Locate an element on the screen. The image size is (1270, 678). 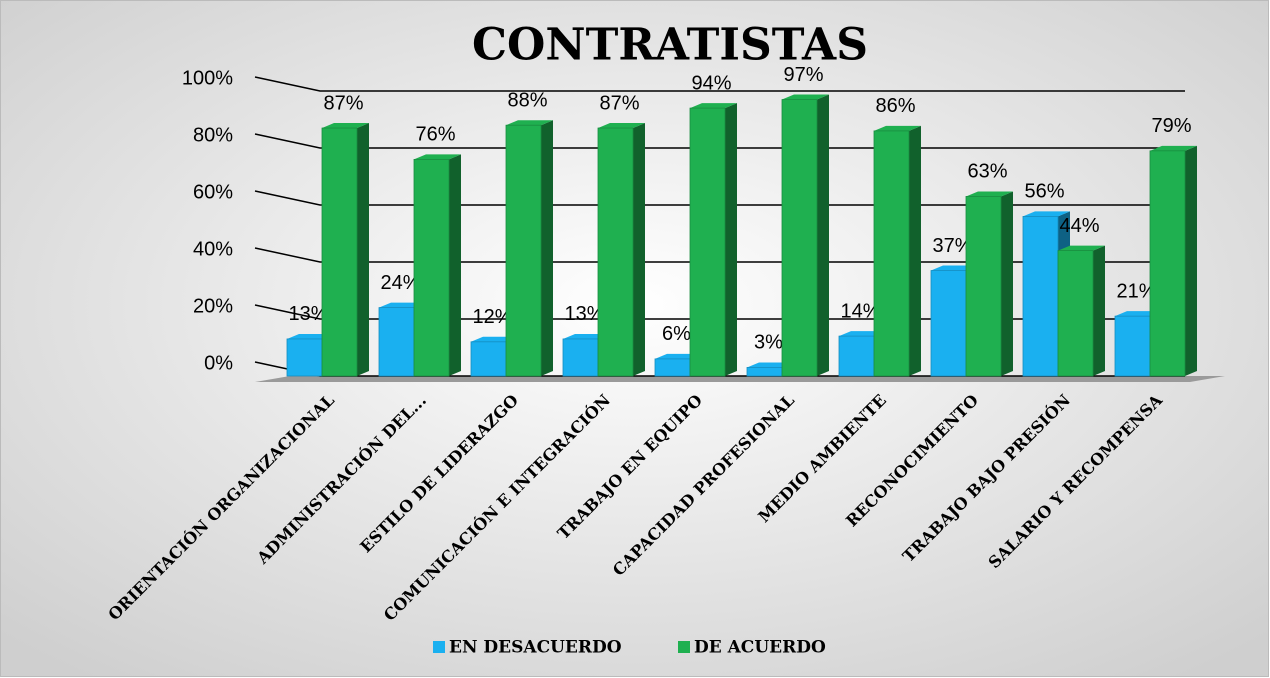
y-tick-label: 20% is located at coordinates (213, 306).